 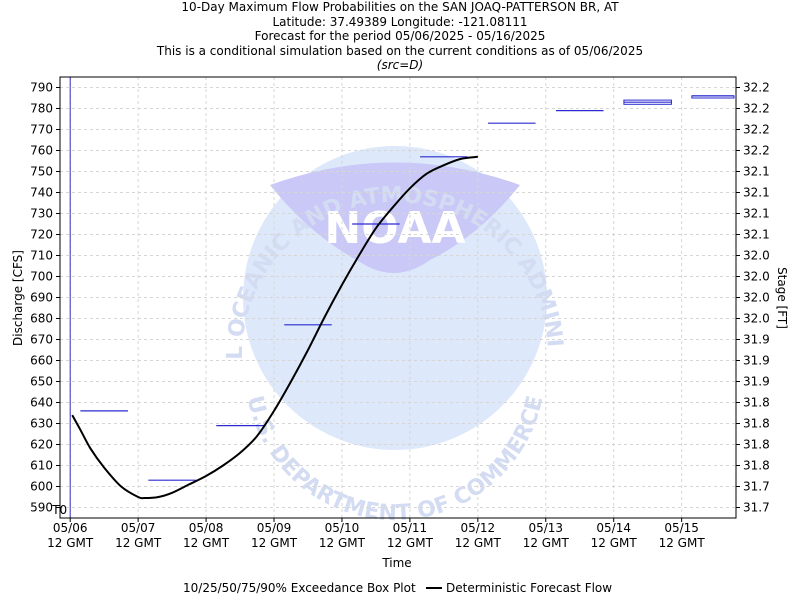 What do you see at coordinates (342, 528) in the screenshot?
I see `x-tick-label-date: 05/10` at bounding box center [342, 528].